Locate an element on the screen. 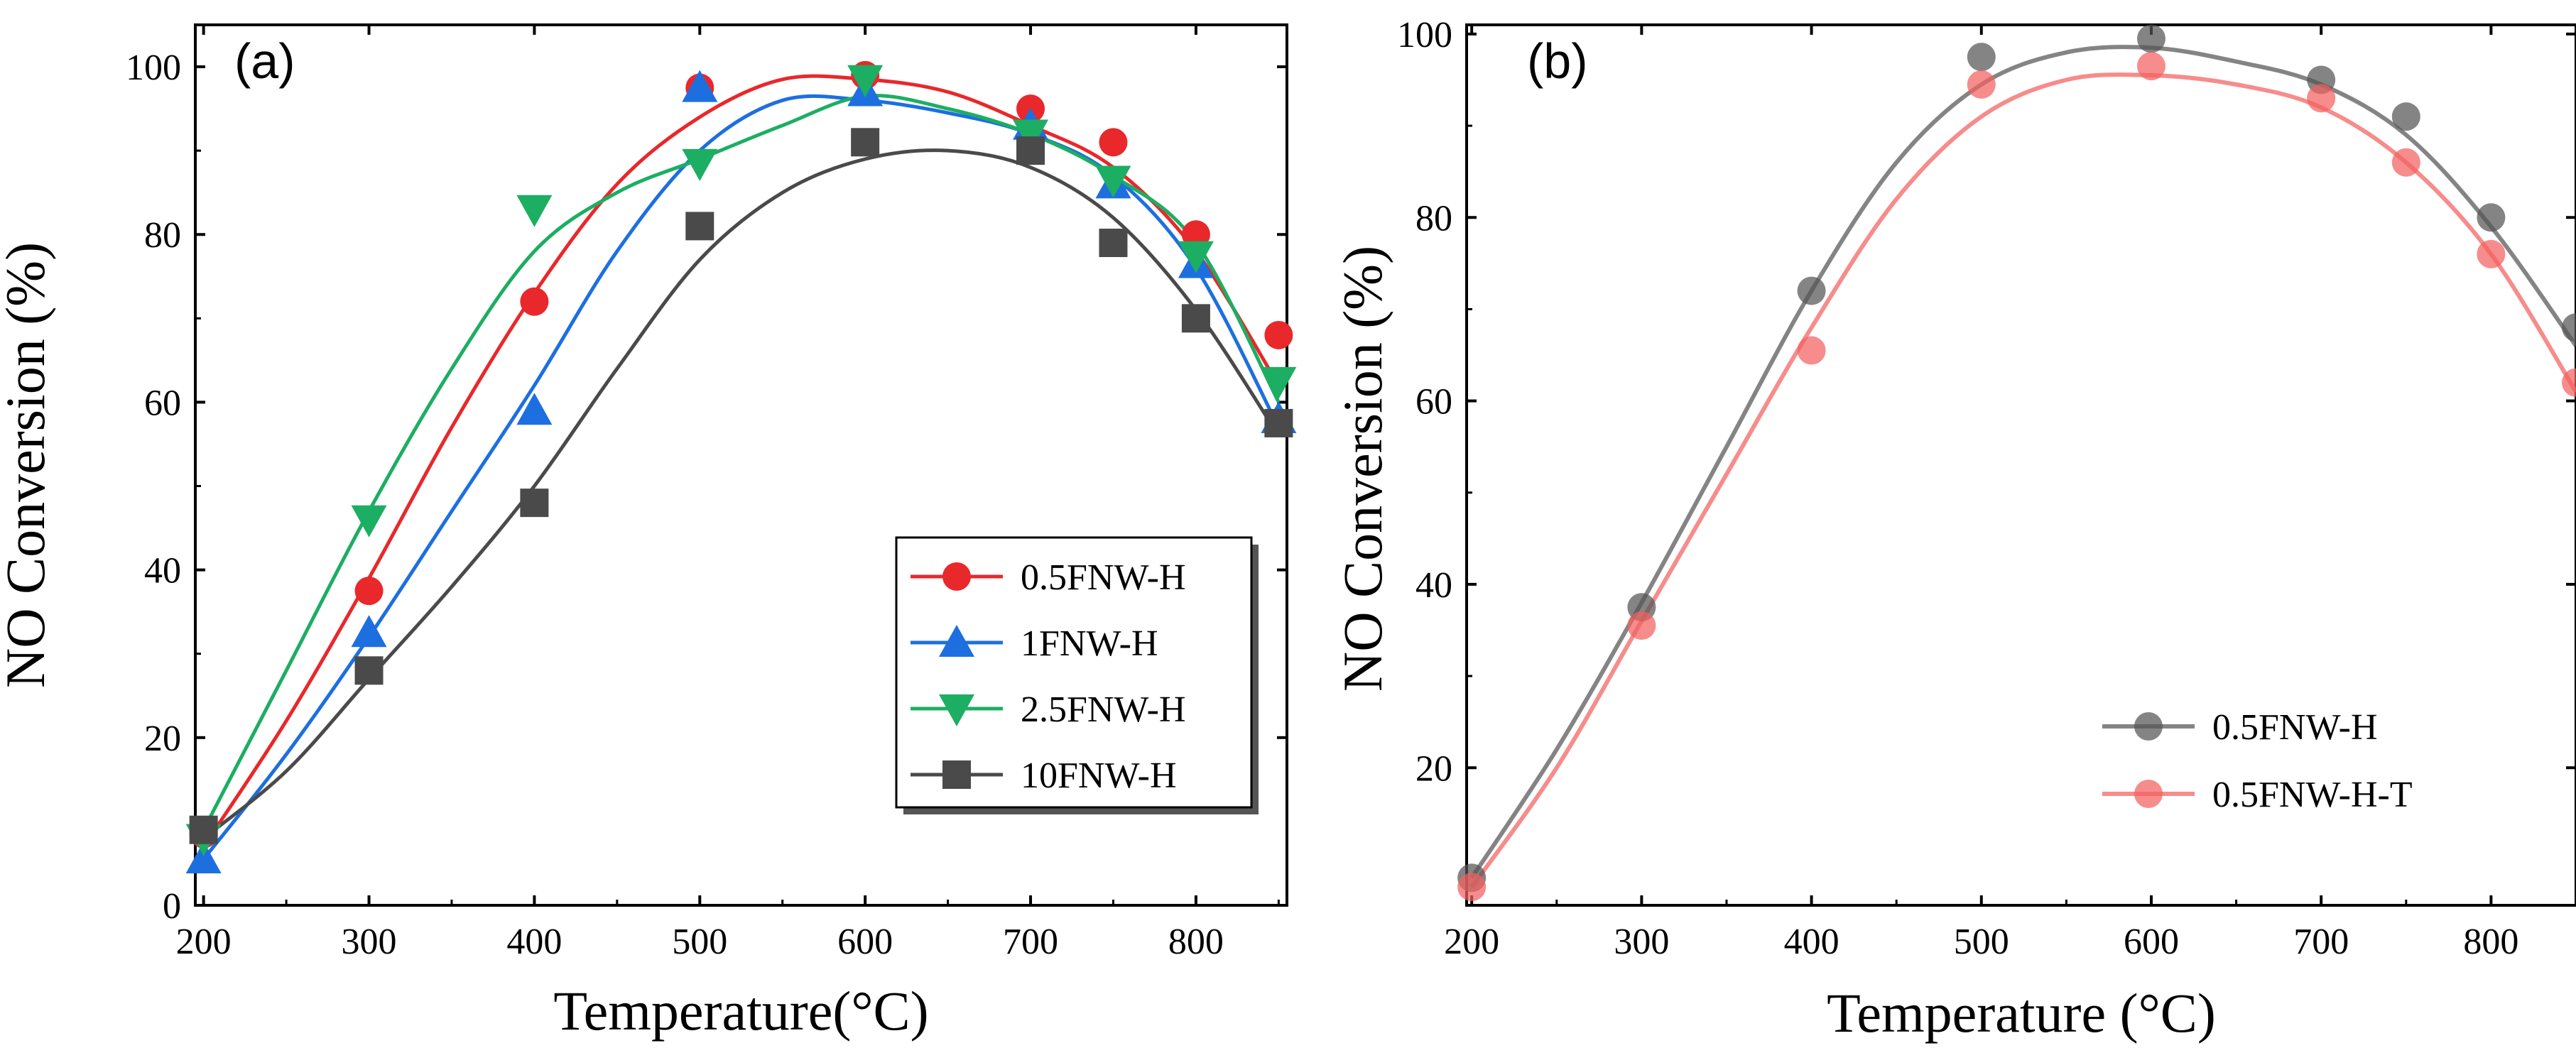 The width and height of the screenshot is (2576, 1053). legend-label: 10FNW-H is located at coordinates (1099, 776).